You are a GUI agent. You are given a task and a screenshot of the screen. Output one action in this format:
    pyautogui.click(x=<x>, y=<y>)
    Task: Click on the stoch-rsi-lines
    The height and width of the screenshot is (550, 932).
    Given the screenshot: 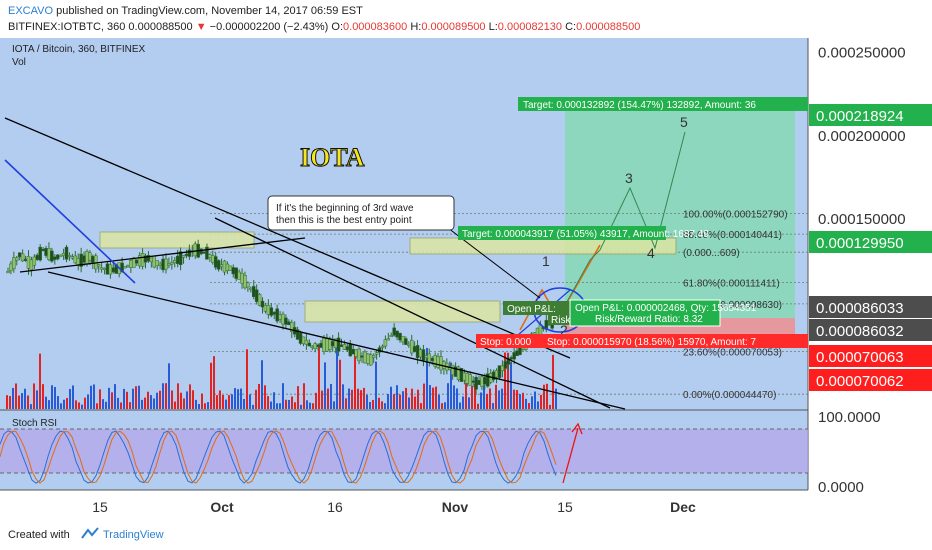 What is the action you would take?
    pyautogui.click(x=278, y=457)
    